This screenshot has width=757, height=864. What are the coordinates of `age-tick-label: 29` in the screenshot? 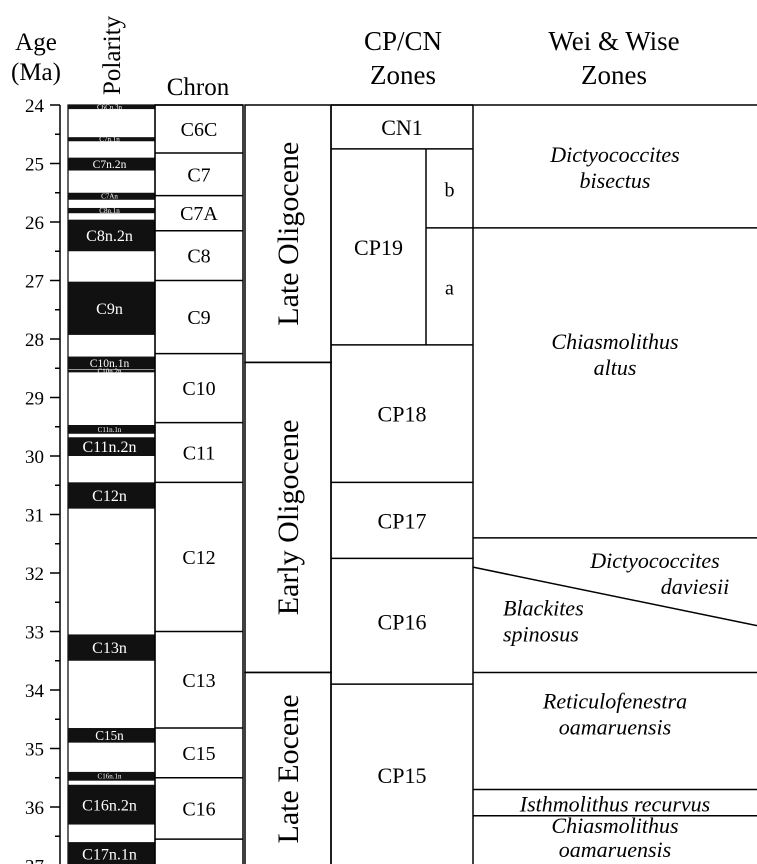 It's located at (34, 399).